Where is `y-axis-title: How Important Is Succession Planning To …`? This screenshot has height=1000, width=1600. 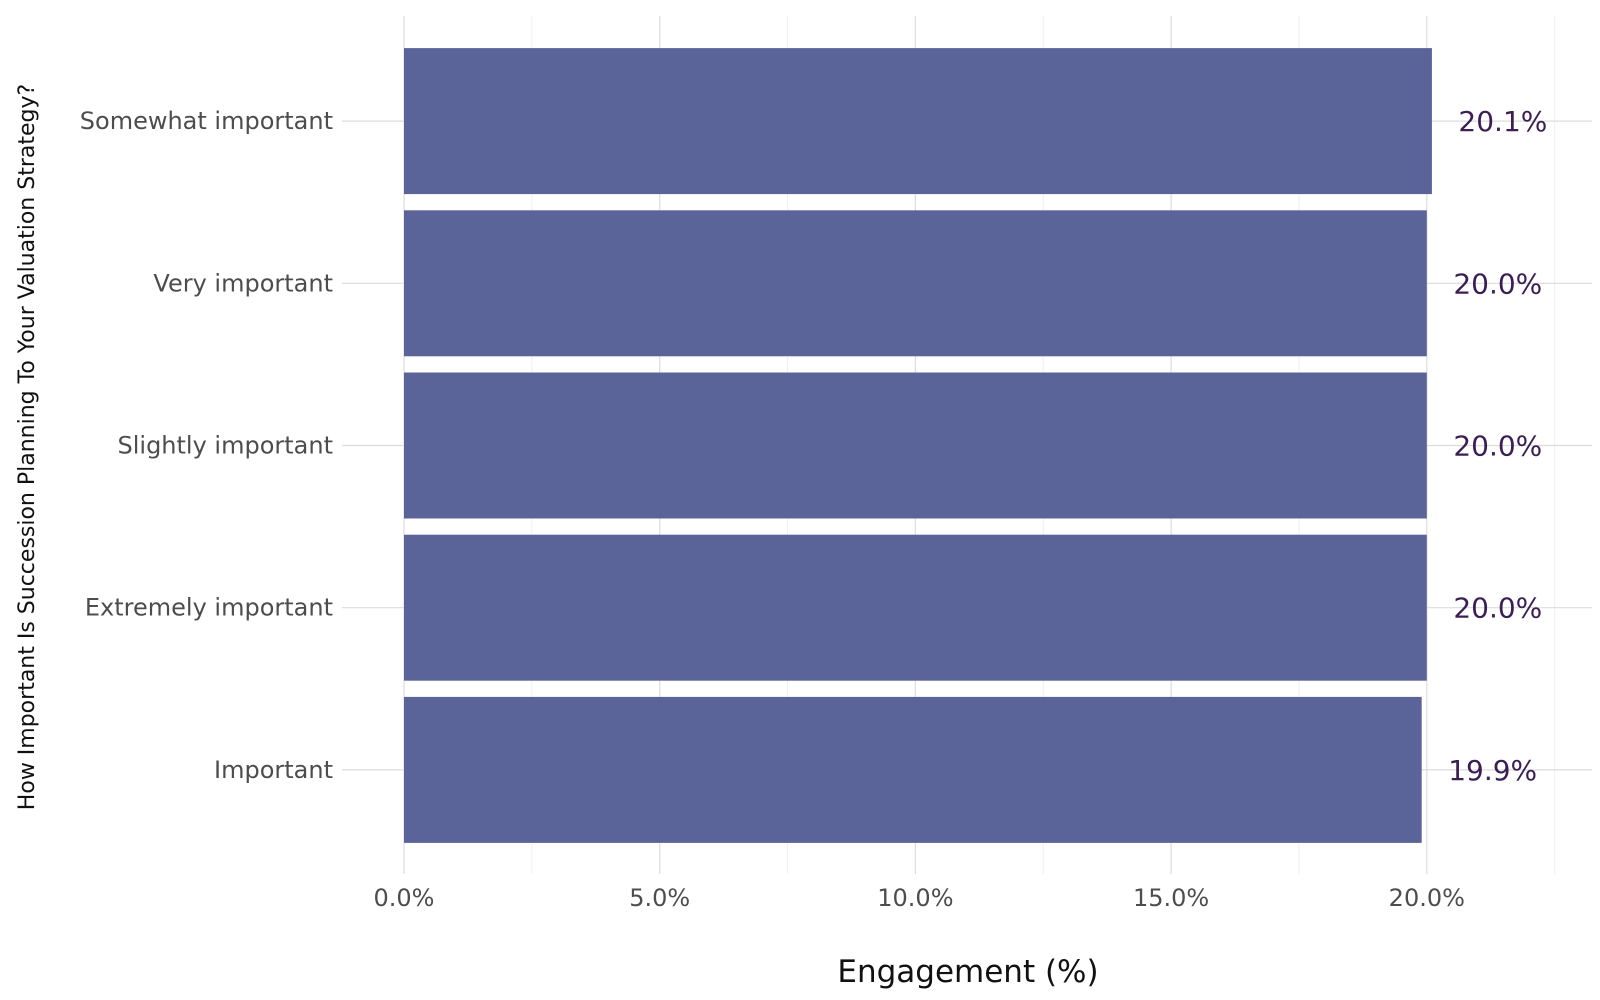 y-axis-title: How Important Is Succession Planning To … is located at coordinates (27, 447).